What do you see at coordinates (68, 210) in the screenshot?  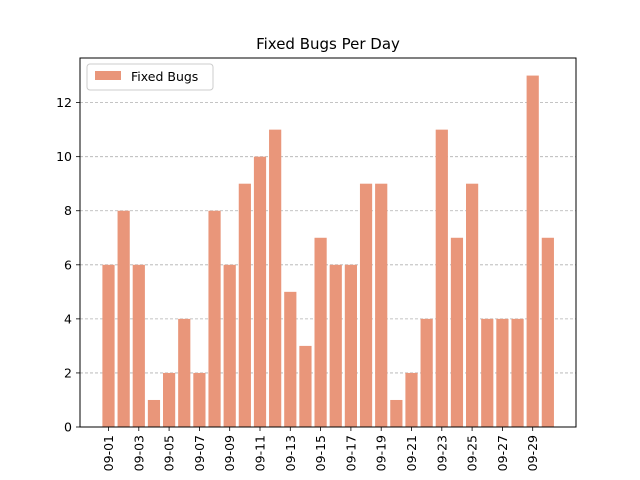 I see `y-tick-label: 8` at bounding box center [68, 210].